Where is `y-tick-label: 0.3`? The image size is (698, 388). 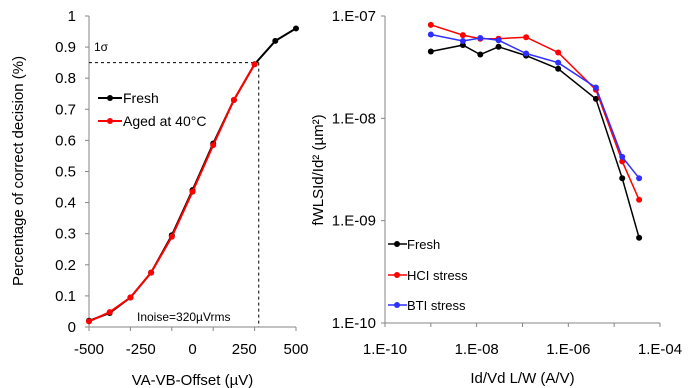
y-tick-label: 0.3 is located at coordinates (65, 234).